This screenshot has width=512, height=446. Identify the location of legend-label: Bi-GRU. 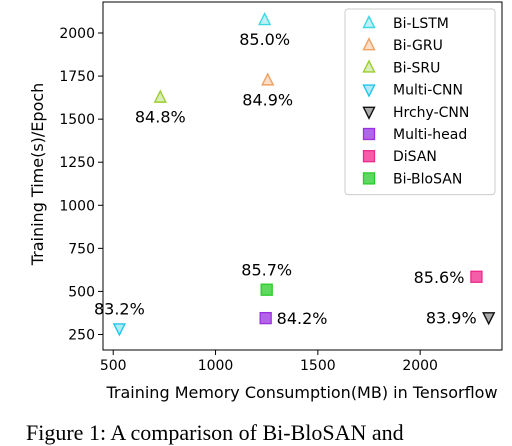
(418, 46).